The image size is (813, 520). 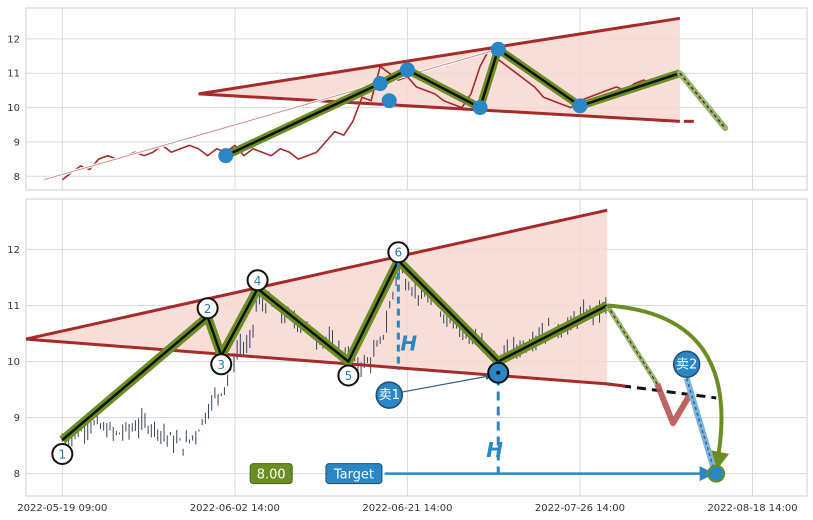 I want to click on main-x-tick-label: 2022-07-26 14:00, so click(x=580, y=508).